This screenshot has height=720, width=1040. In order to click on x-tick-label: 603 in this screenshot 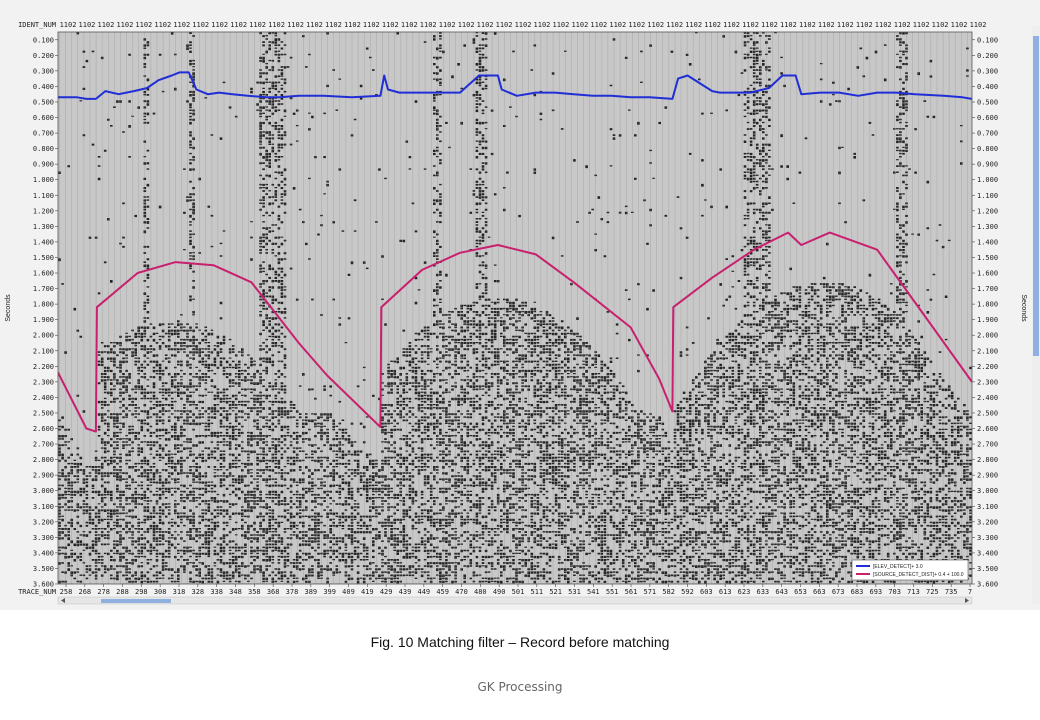, I will do `click(706, 592)`.